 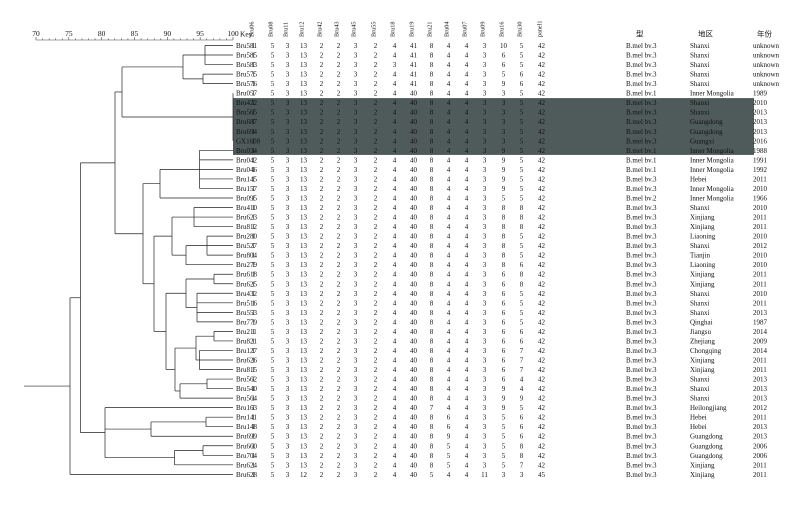 I want to click on locus-value: 6, so click(x=522, y=341).